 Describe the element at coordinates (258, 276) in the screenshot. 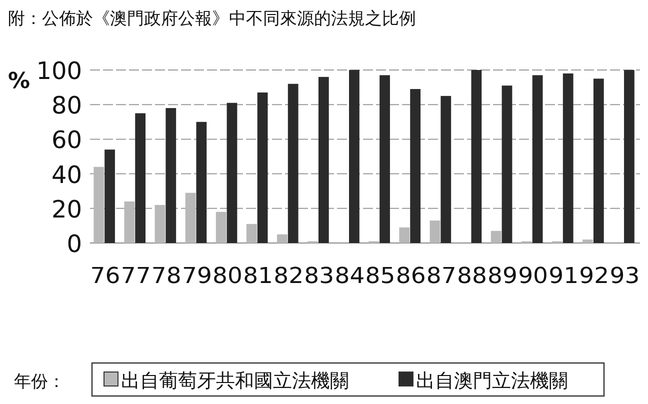

I see `x-tick-label: 81` at that location.